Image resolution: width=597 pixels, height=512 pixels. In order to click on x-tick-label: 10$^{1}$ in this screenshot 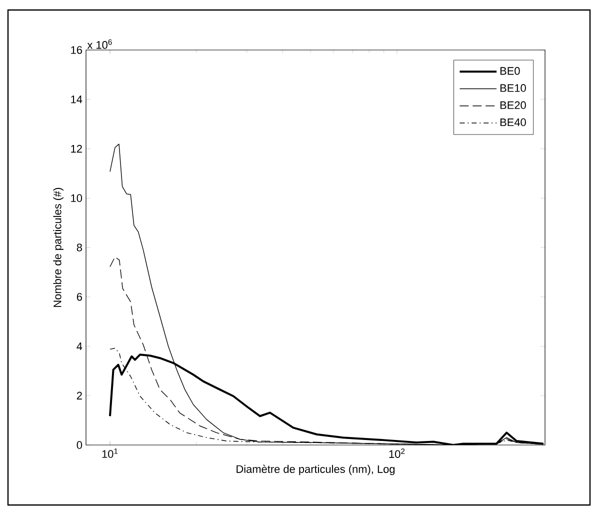, I will do `click(110, 453)`.